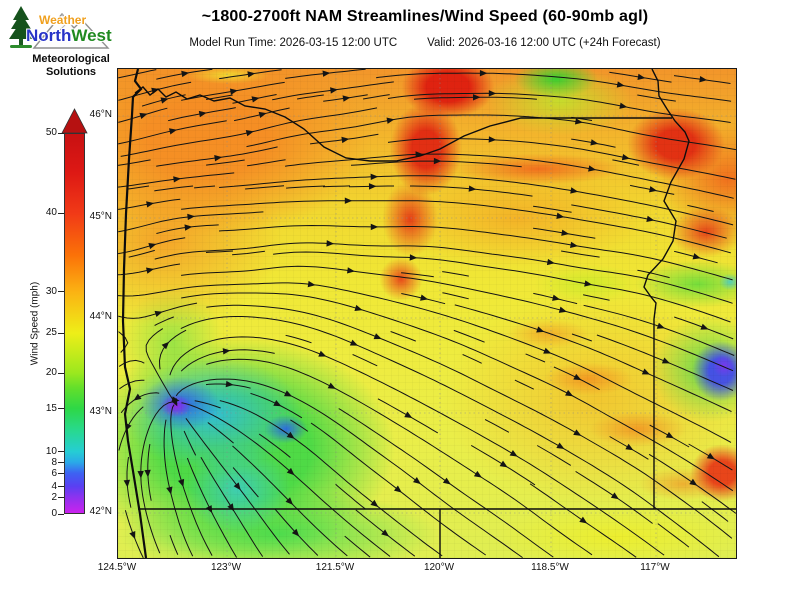 The image size is (800, 600). What do you see at coordinates (51, 212) in the screenshot?
I see `colorbar-tick-label: 40` at bounding box center [51, 212].